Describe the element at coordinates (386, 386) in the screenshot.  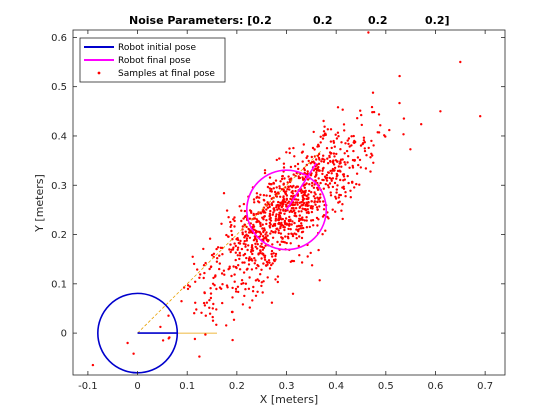
I see `x-tick-label: 0.5` at that location.